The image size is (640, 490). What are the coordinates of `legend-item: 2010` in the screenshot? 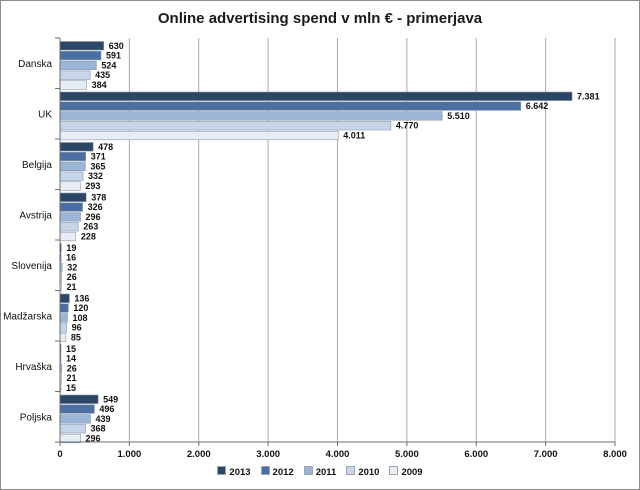 It's located at (362, 472).